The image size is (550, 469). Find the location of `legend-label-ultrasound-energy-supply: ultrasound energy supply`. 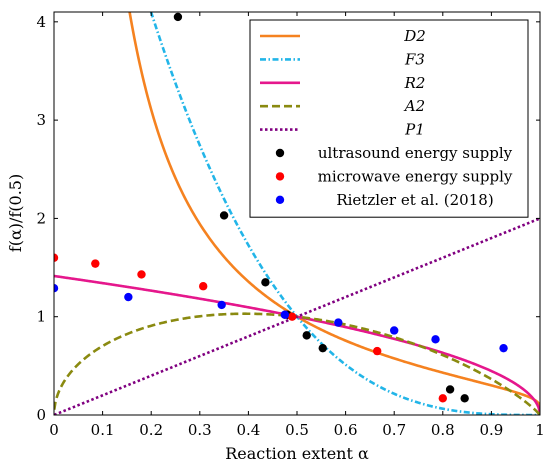

legend-label-ultrasound-energy-supply: ultrasound energy supply is located at coordinates (415, 153).